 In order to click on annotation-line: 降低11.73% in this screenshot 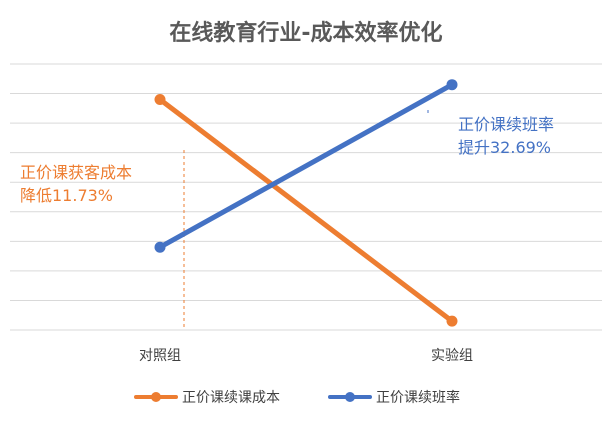, I will do `click(66, 195)`.